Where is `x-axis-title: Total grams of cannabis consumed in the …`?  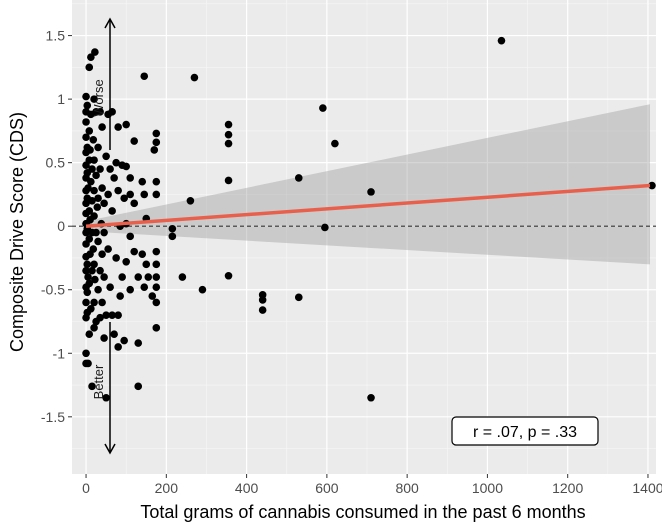 x-axis-title: Total grams of cannabis consumed in the … is located at coordinates (362, 512).